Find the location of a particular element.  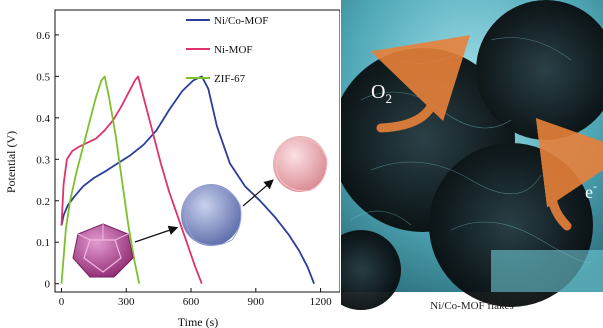

y-tick-label: 0.6 is located at coordinates (43, 36).